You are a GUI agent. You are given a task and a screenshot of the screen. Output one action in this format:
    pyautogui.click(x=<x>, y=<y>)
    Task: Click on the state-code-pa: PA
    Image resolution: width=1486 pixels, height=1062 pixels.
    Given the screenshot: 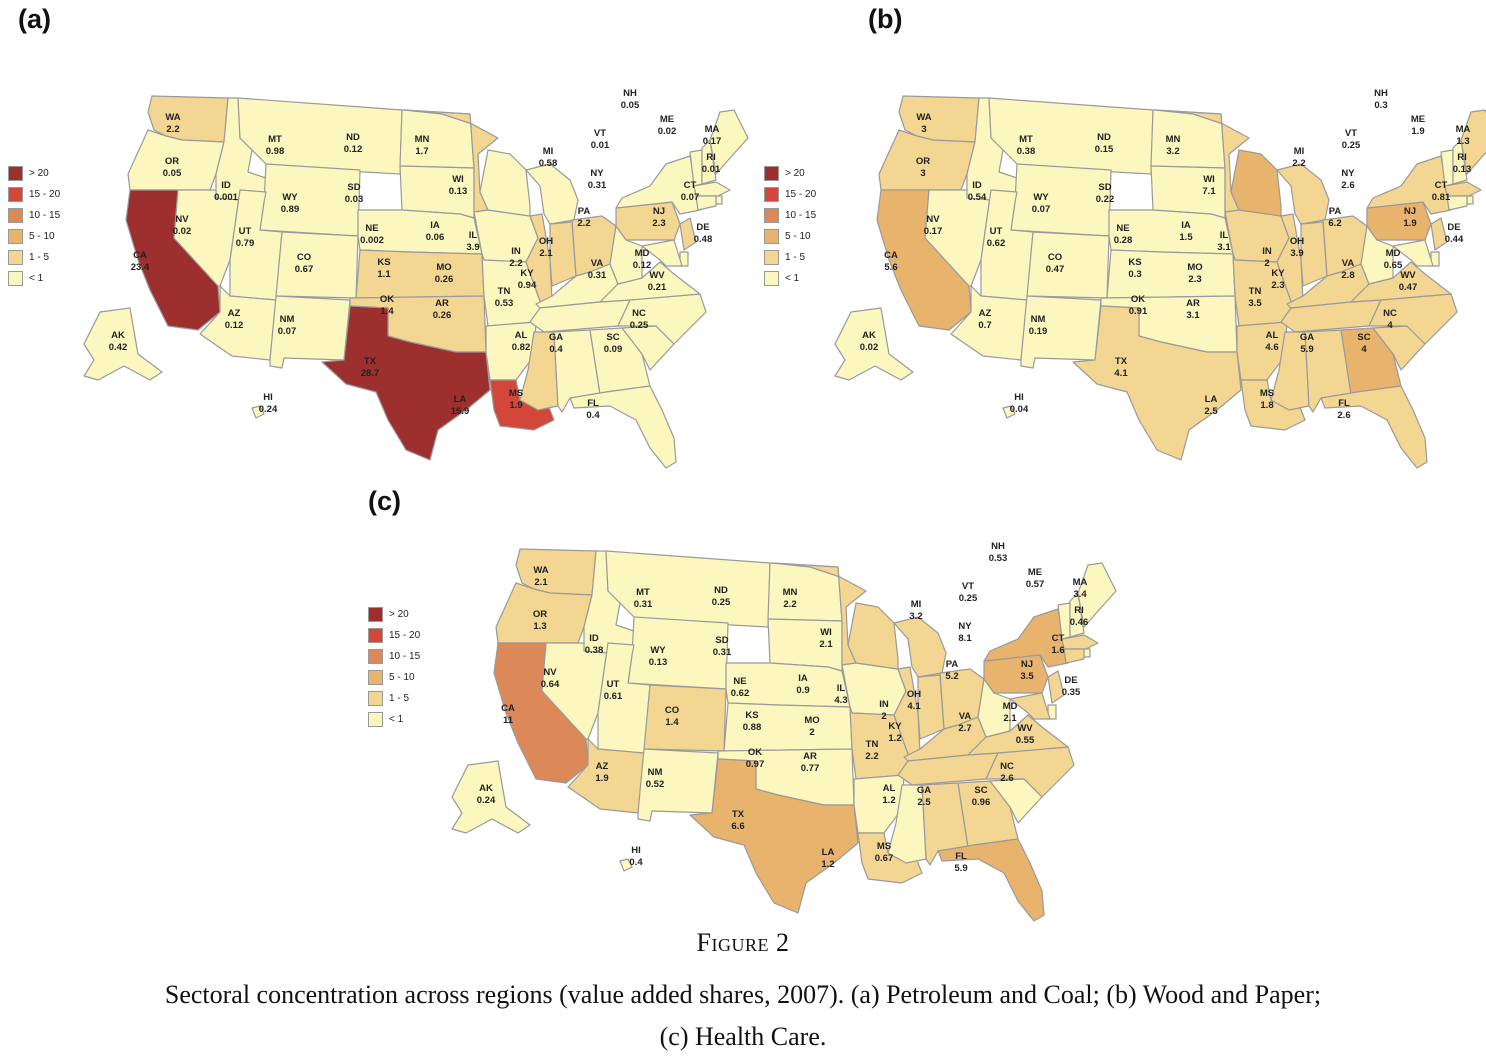 What is the action you would take?
    pyautogui.click(x=584, y=211)
    